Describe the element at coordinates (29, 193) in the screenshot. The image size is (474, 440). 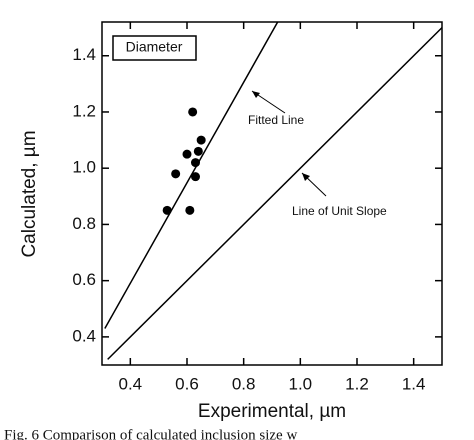
I see `y-axis-label: Calculated, µm` at that location.